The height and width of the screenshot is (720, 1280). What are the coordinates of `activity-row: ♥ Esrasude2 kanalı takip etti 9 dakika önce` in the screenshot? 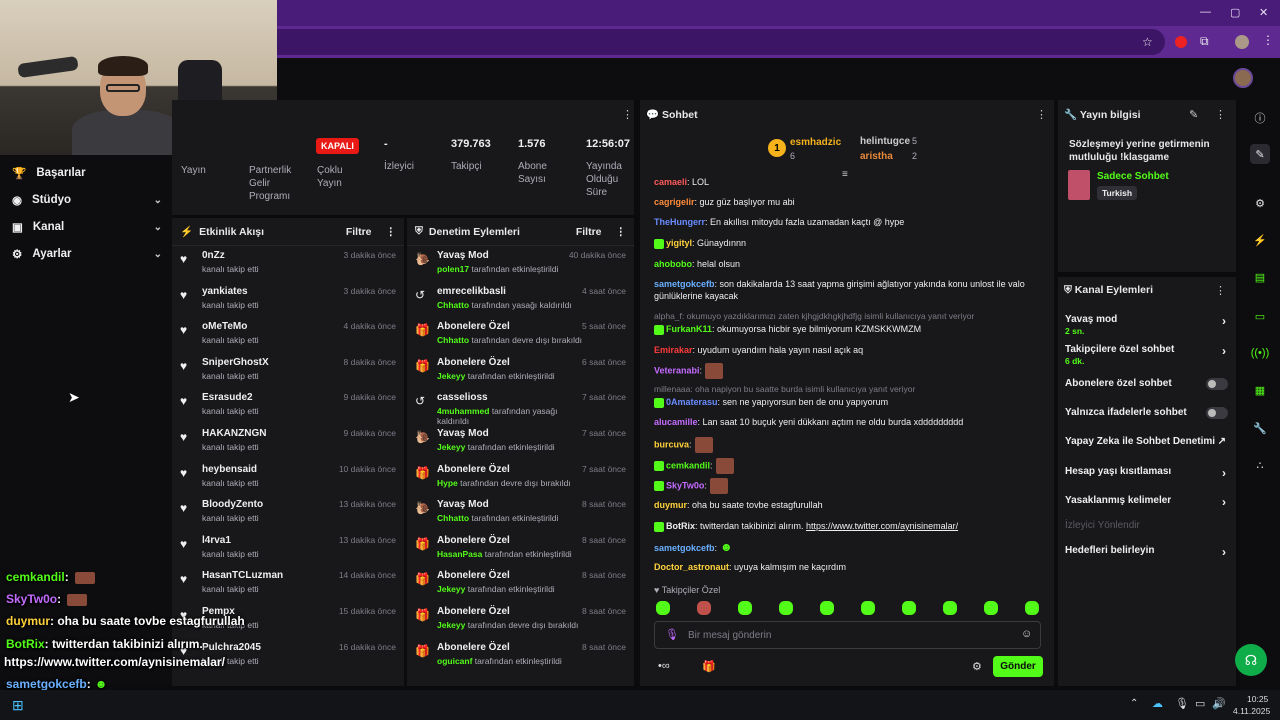 It's located at (288, 406).